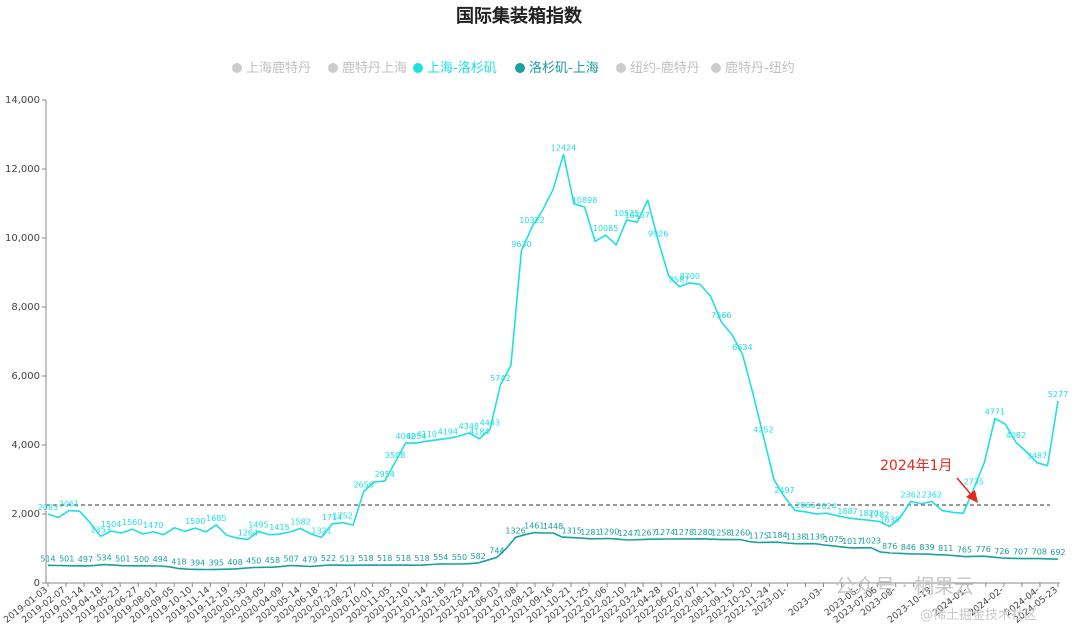  What do you see at coordinates (796, 537) in the screenshot?
I see `data-label: 1138` at bounding box center [796, 537].